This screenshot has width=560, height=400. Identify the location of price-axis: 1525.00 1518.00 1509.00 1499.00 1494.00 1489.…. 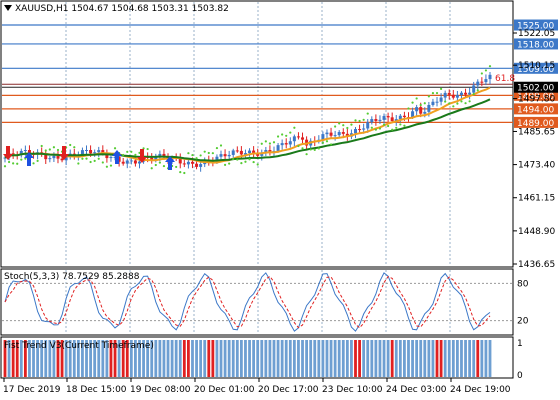
(526, 200).